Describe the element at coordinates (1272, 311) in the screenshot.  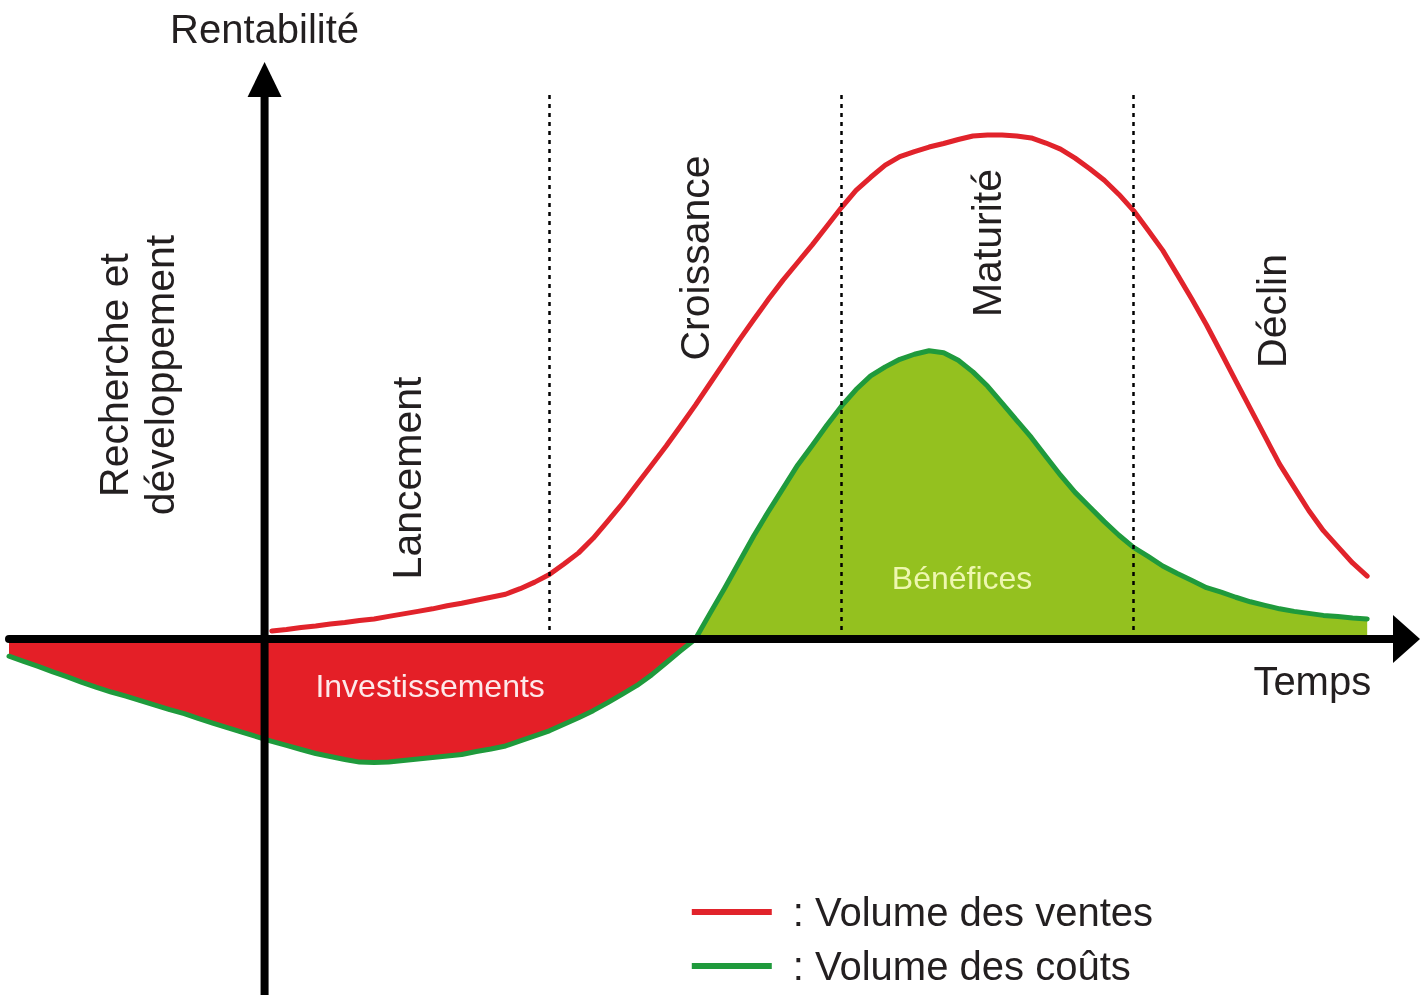
I see `annotation: Déclin` at that location.